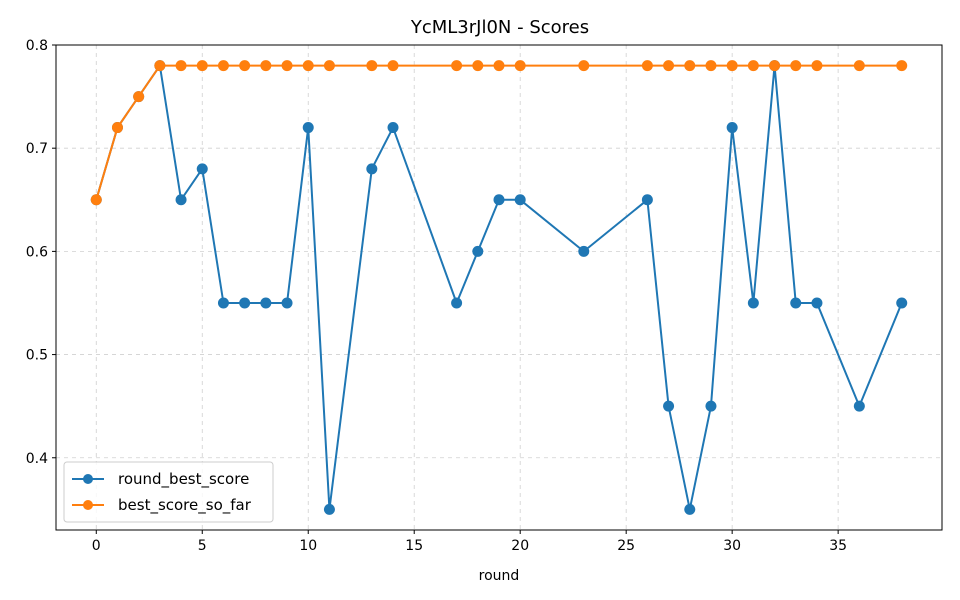  Describe the element at coordinates (838, 546) in the screenshot. I see `x-tick-label: 35` at that location.